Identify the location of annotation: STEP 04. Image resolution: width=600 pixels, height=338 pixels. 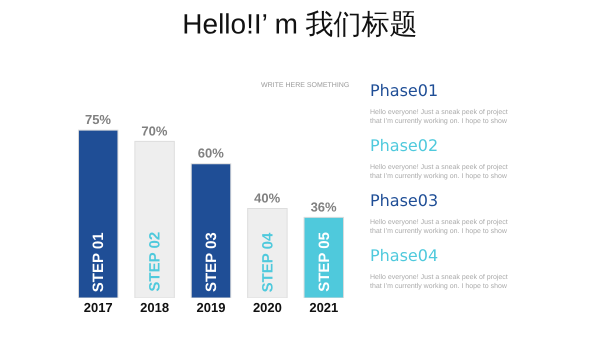
(267, 262).